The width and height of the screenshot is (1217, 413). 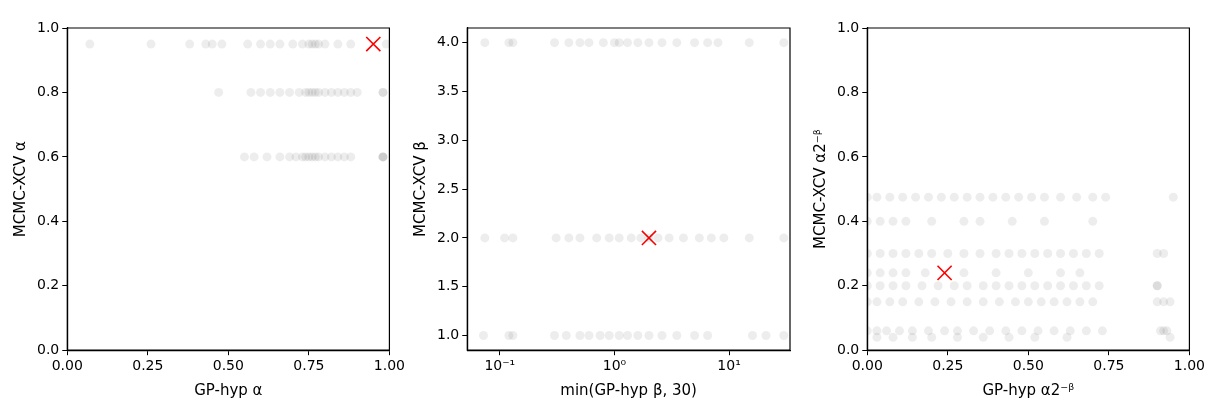 What do you see at coordinates (228, 389) in the screenshot?
I see `x-axis-title: GP-hyp α` at bounding box center [228, 389].